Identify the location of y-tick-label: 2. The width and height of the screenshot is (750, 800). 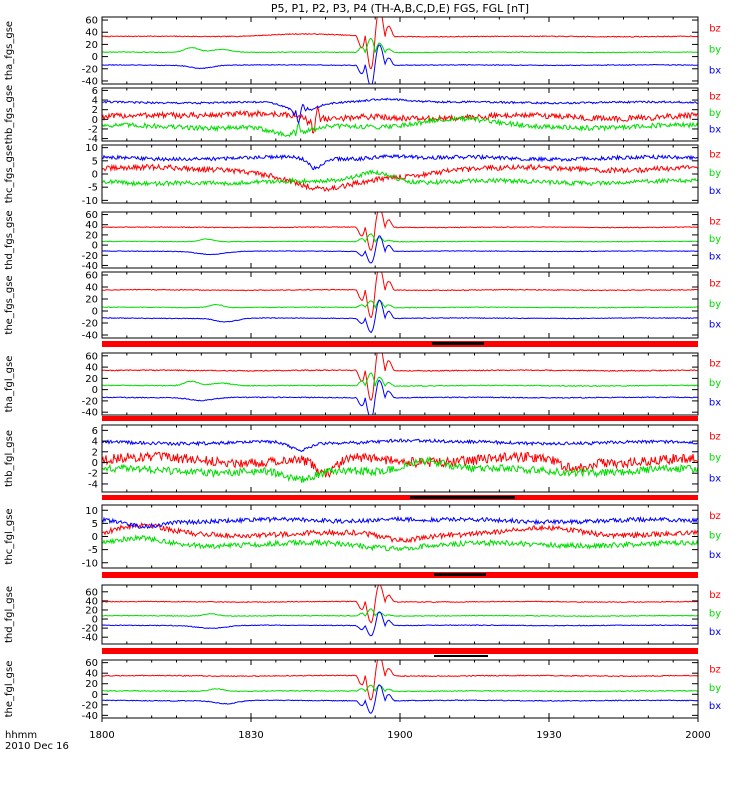
(95, 110).